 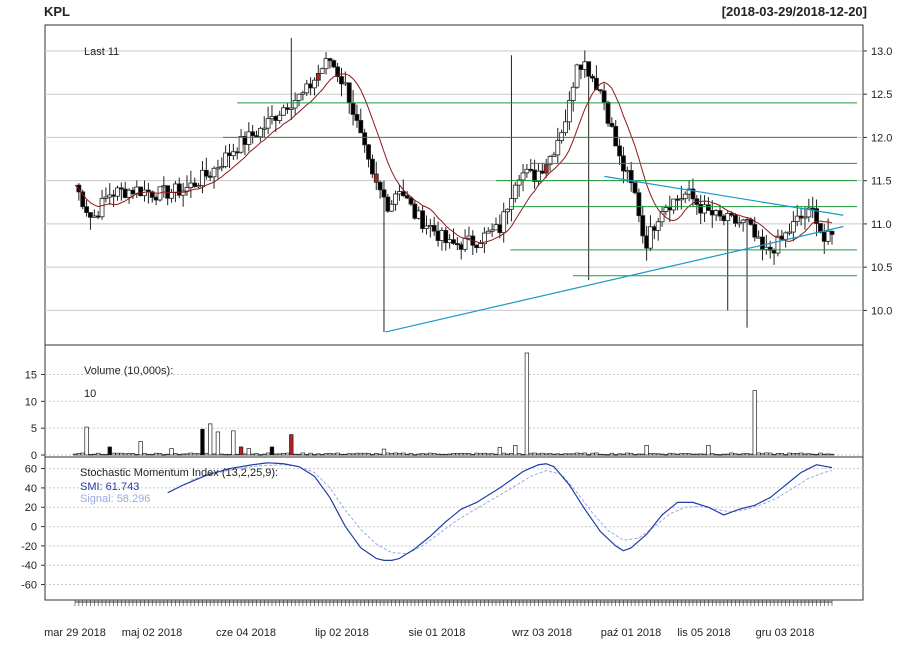 What do you see at coordinates (31, 508) in the screenshot?
I see `smi-tick-label: 20` at bounding box center [31, 508].